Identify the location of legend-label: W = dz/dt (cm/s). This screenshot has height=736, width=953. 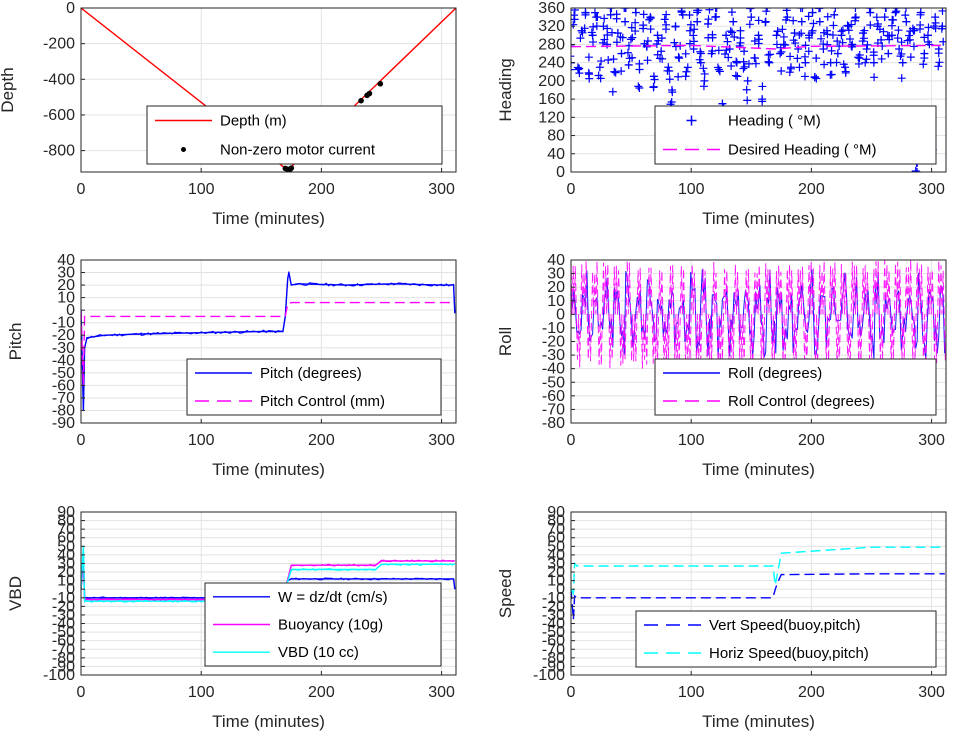
(333, 597).